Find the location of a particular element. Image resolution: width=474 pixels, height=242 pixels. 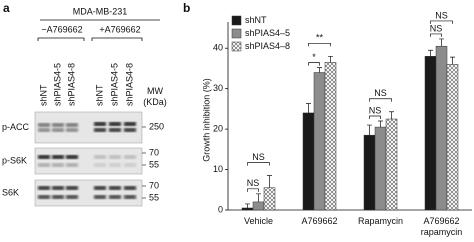

condition: +A769662 is located at coordinates (119, 29).